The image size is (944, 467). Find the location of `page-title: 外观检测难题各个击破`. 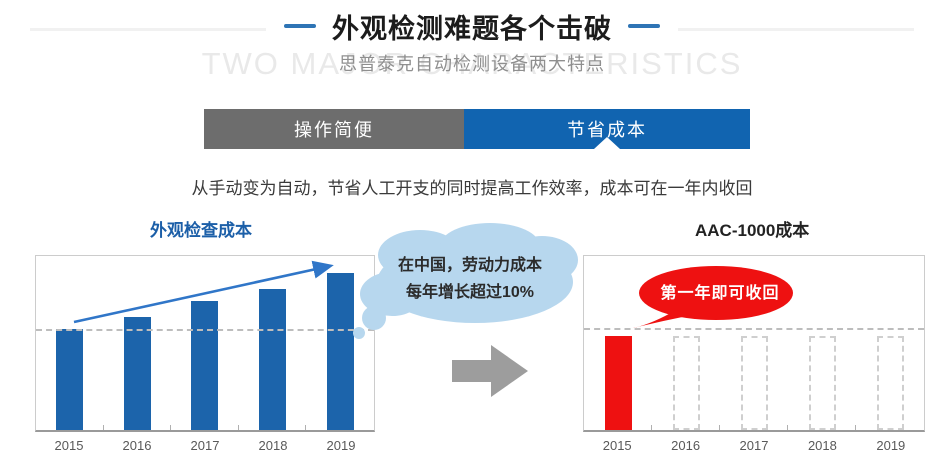

page-title: 外观检测难题各个击破 is located at coordinates (472, 28).